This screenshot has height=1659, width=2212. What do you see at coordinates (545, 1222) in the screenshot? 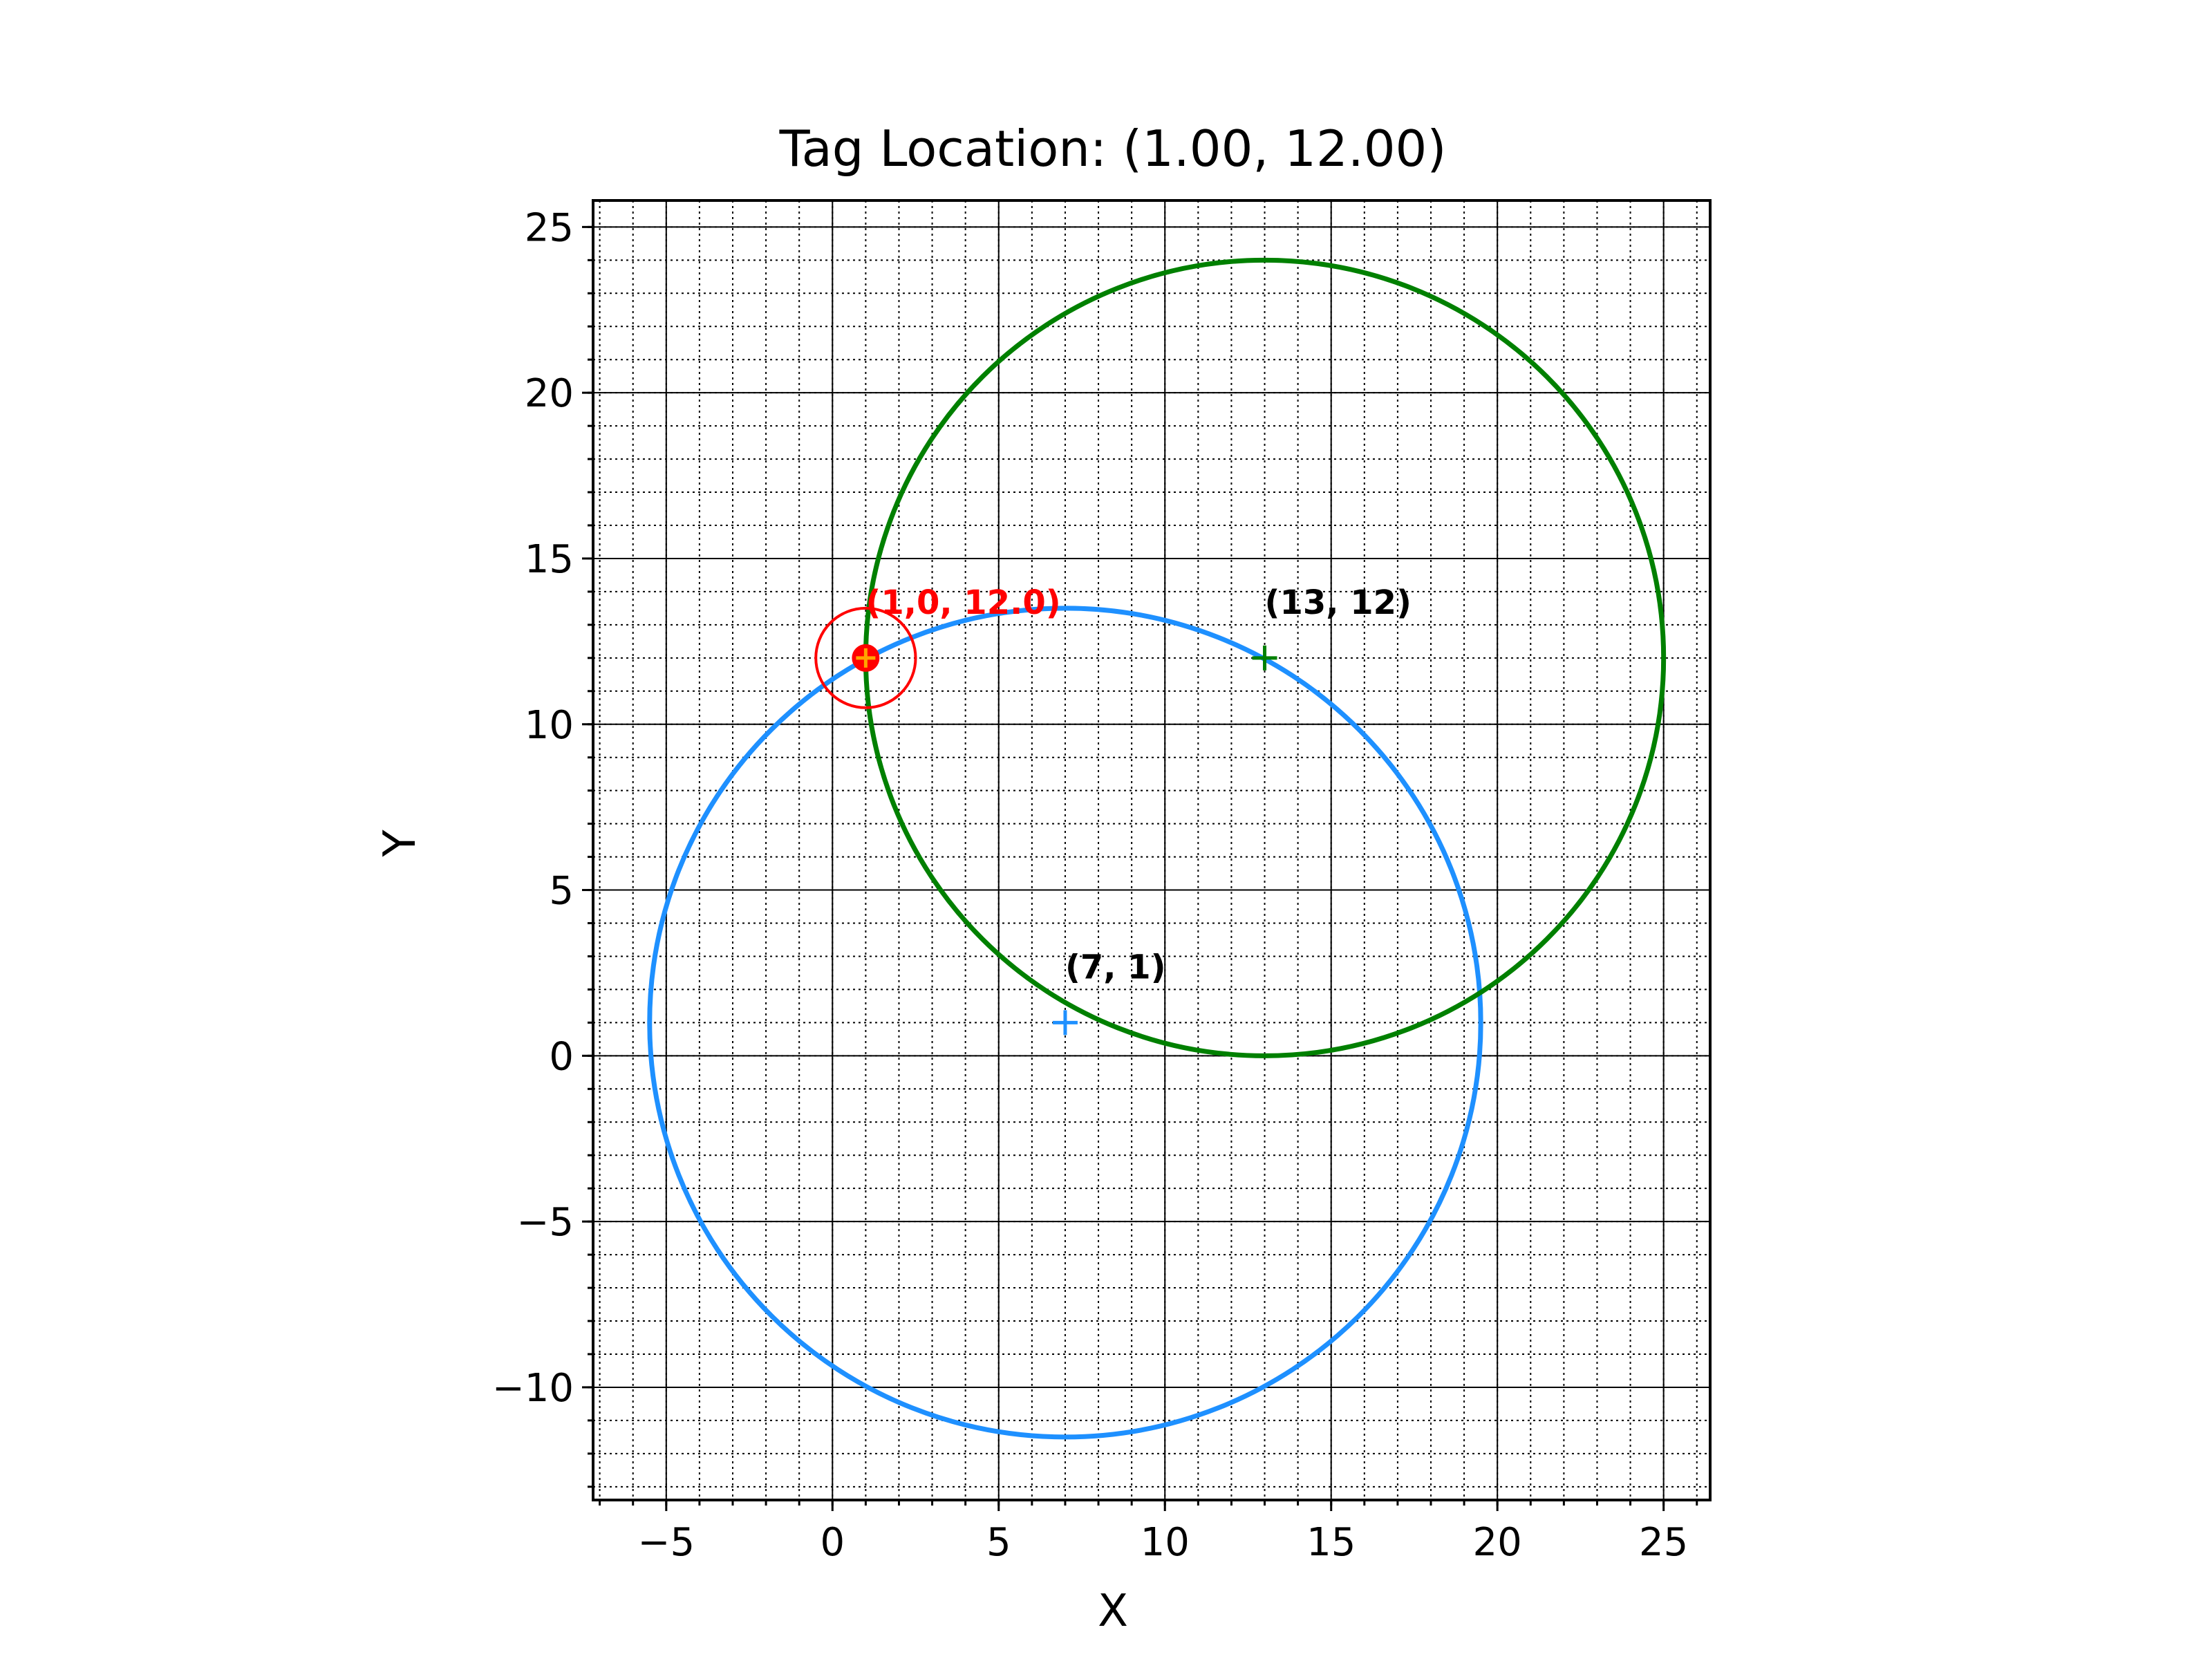
I see `y-tick-label: −5` at bounding box center [545, 1222].